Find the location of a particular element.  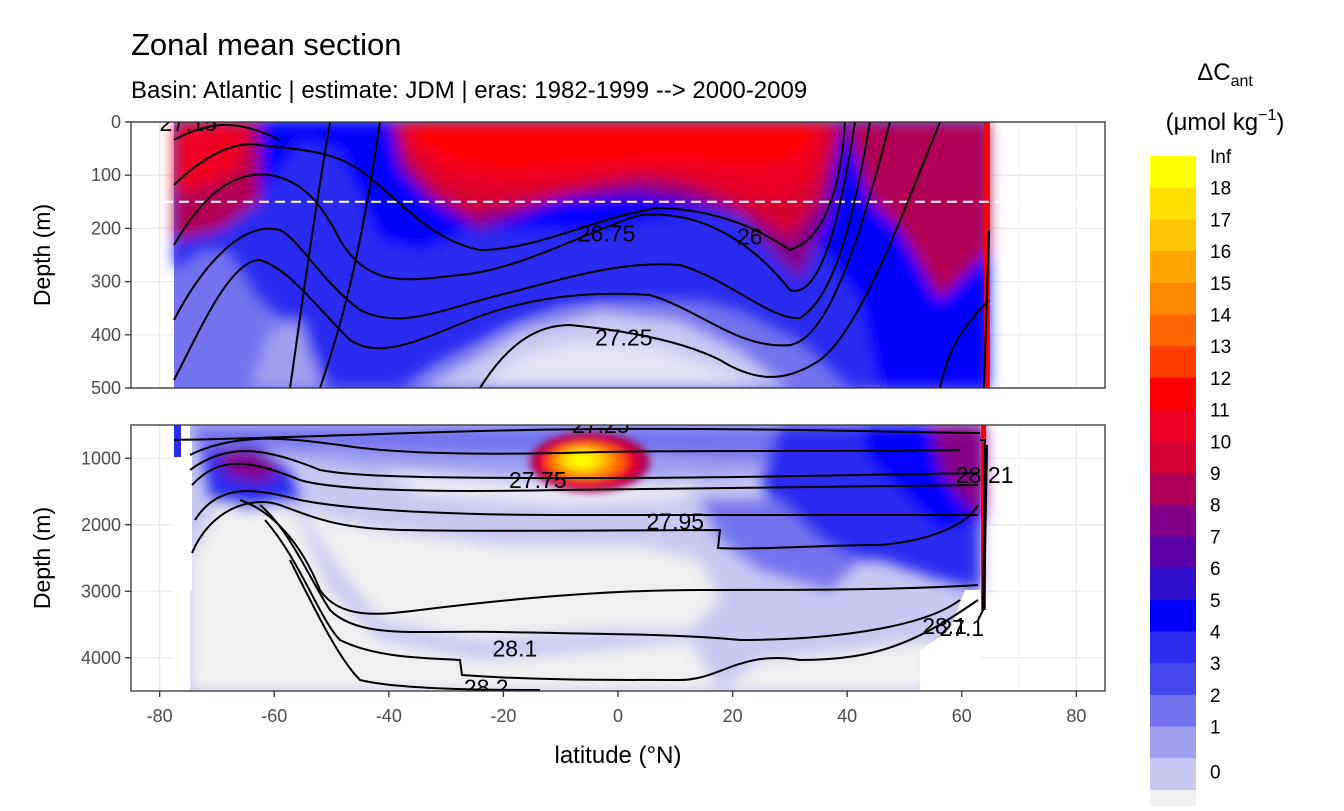

contour-label: 28.2 is located at coordinates (486, 688).